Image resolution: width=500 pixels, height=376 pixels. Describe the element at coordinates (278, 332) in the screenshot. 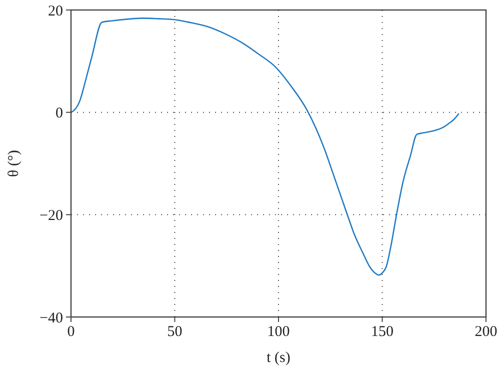

I see `x-tick-label: 100` at that location.